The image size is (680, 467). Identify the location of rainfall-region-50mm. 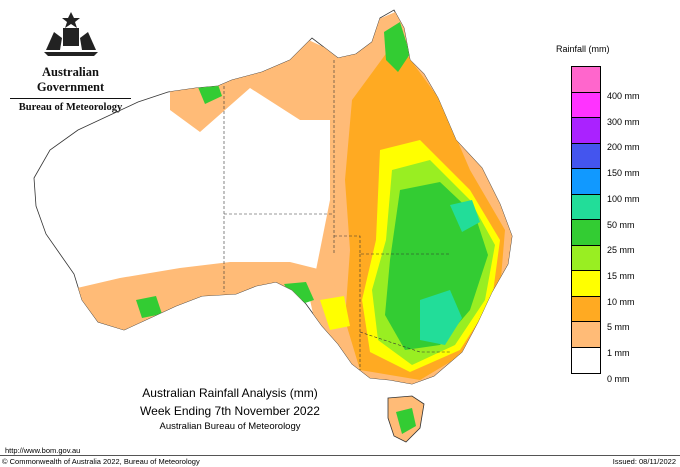
(441, 317).